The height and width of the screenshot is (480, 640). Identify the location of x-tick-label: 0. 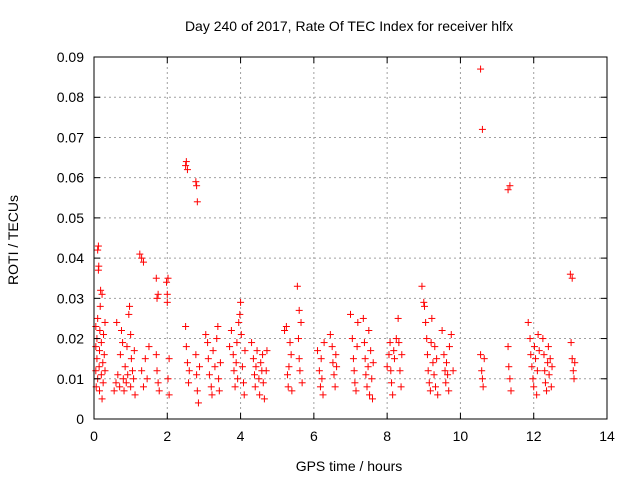
(94, 436).